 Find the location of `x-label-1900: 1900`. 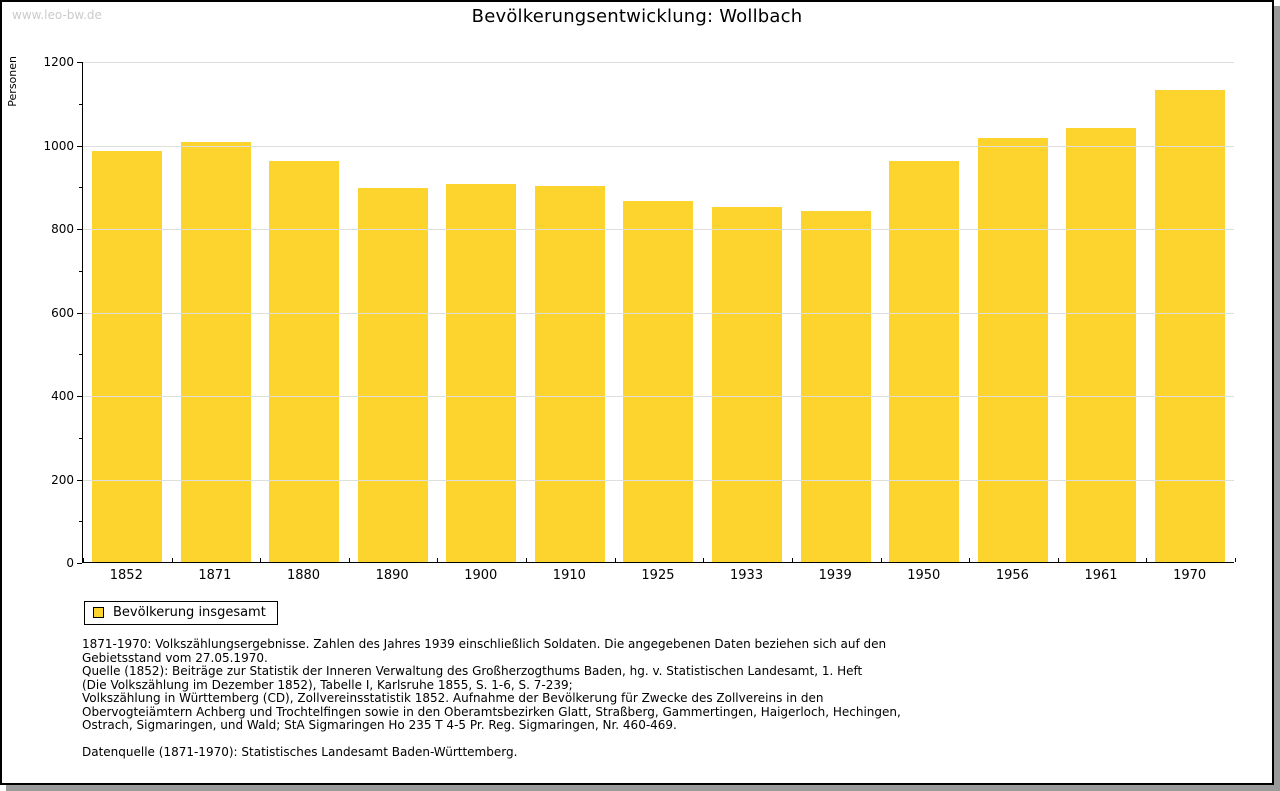

x-label-1900: 1900 is located at coordinates (481, 575).